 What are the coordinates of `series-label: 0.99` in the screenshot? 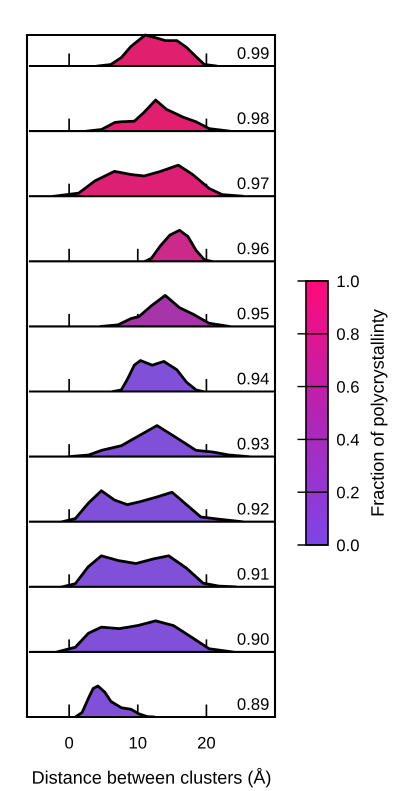 It's located at (253, 53).